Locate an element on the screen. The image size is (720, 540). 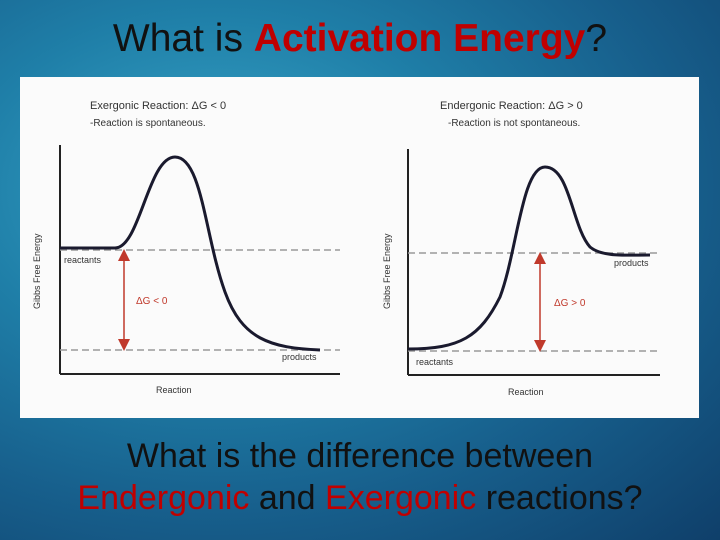
exergonic-delta-label: ΔG < 0 is located at coordinates (152, 301).